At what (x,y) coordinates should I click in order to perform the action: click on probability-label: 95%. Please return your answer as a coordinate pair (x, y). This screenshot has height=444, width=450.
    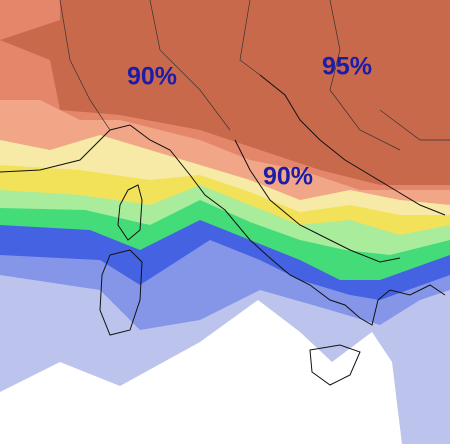
    Looking at the image, I should click on (347, 67).